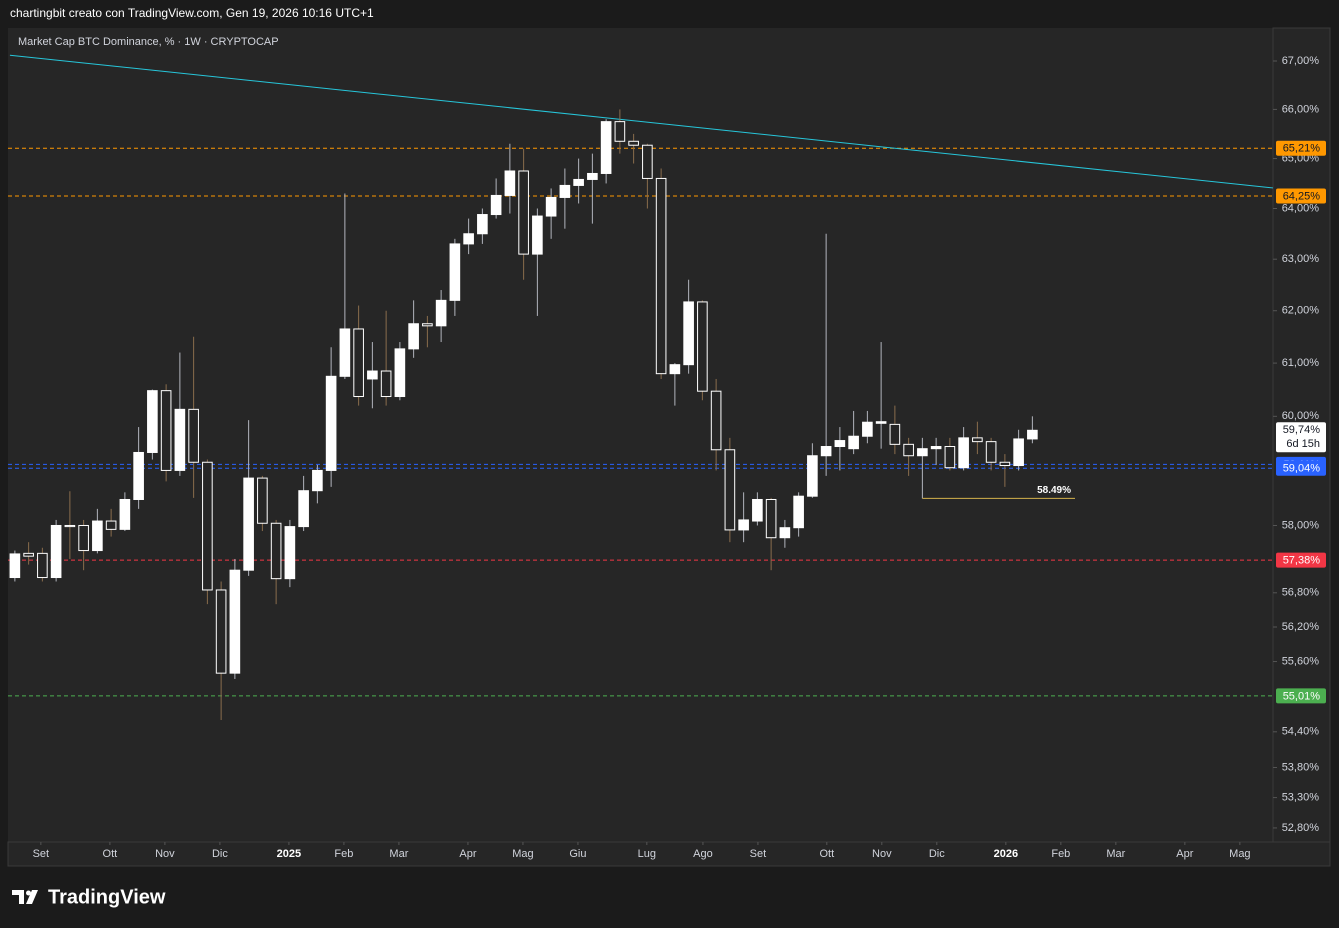  What do you see at coordinates (1301, 437) in the screenshot?
I see `last-badge` at bounding box center [1301, 437].